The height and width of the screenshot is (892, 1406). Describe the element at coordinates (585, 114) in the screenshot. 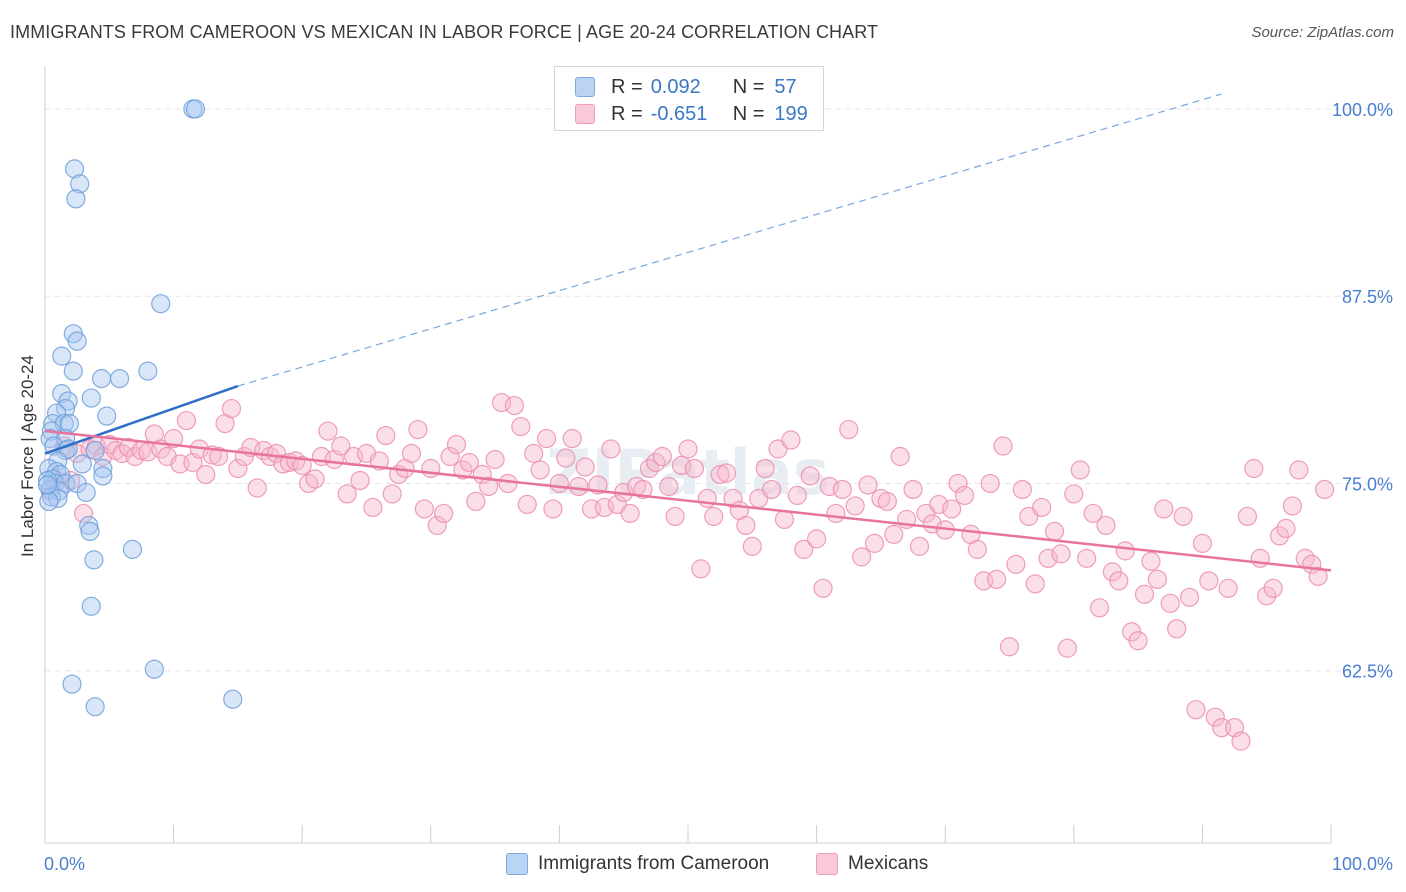

I see `legend-swatch-mexicans` at that location.